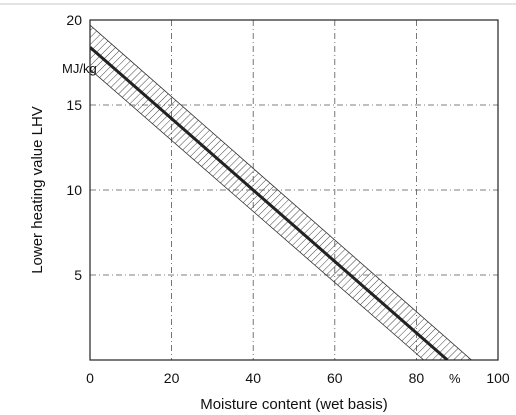 This screenshot has width=516, height=415. I want to click on y-tick-label: 5, so click(78, 275).